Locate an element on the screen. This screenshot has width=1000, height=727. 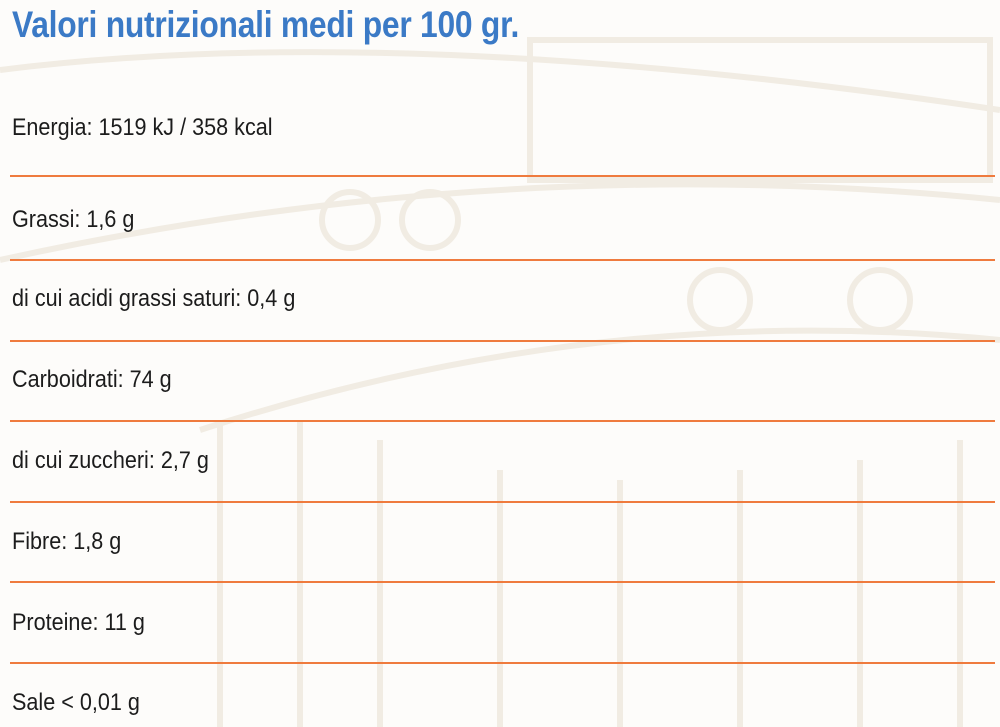
nutrition-row-energy: Energia: 1519 kJ / 358 kcal is located at coordinates (142, 127).